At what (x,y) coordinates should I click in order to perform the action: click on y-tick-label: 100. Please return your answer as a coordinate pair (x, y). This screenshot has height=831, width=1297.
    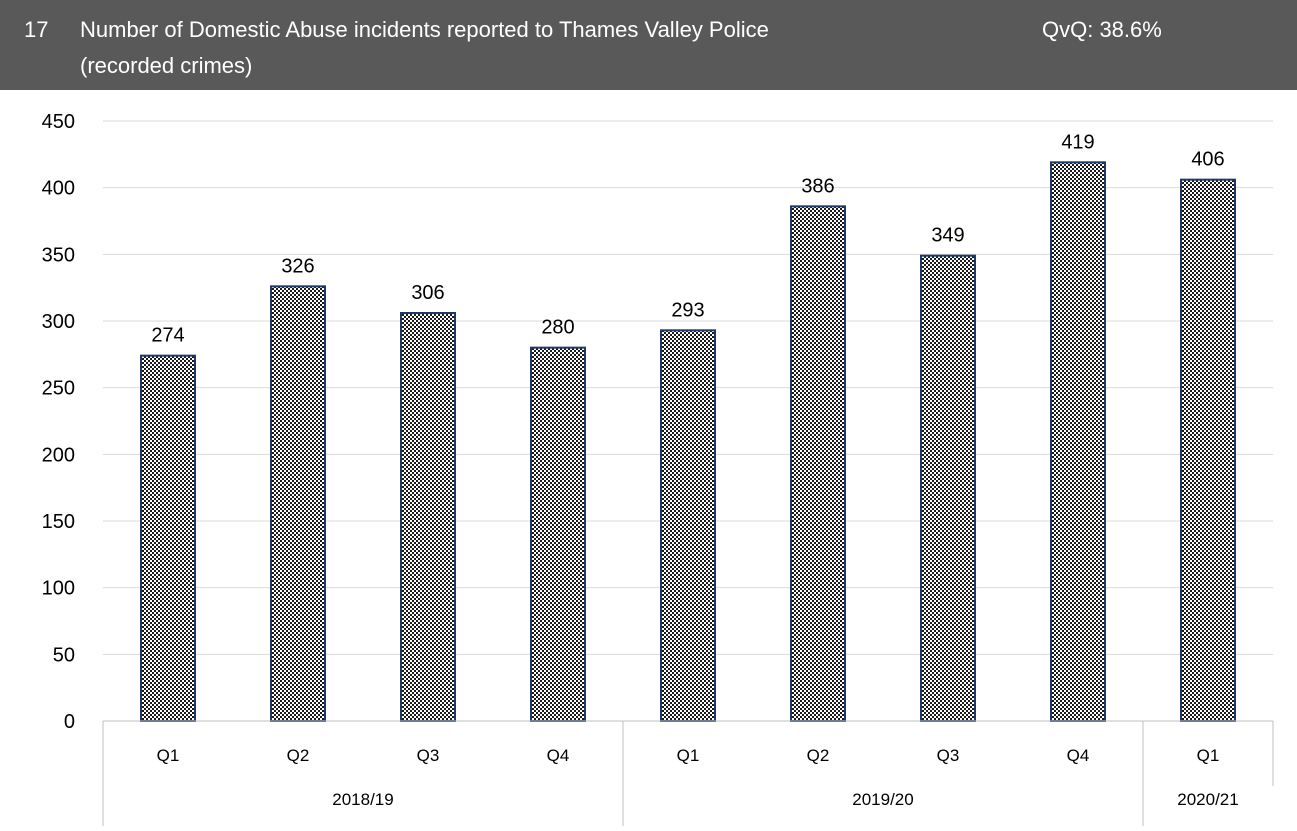
    Looking at the image, I should click on (58, 589).